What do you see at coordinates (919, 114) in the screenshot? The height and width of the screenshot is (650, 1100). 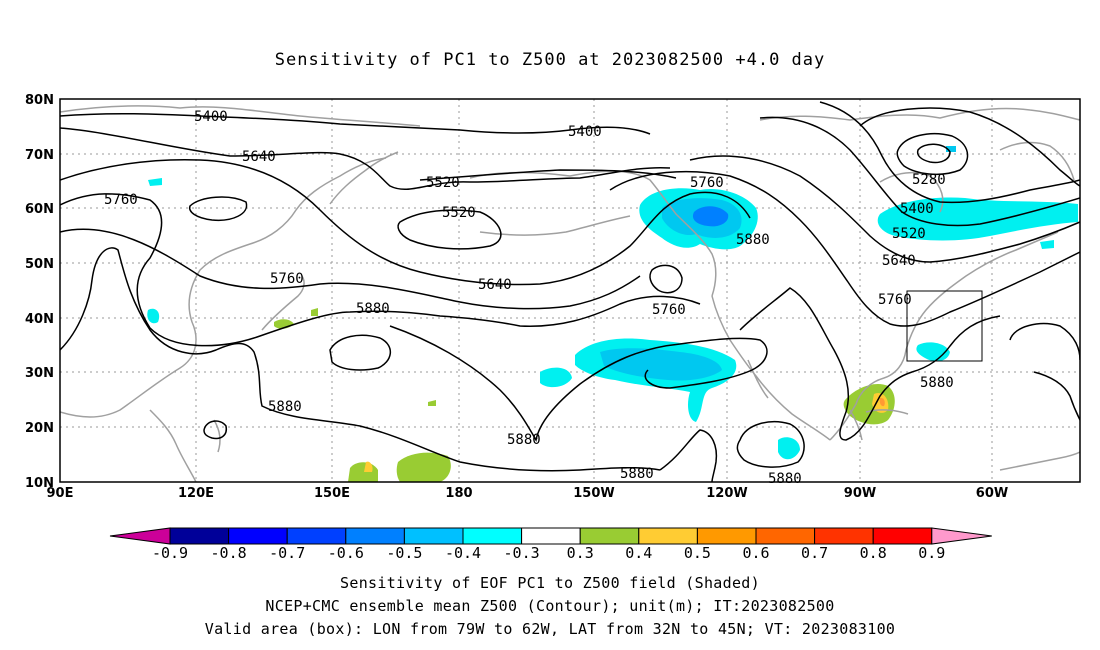 I see `coast-canada-arctic` at bounding box center [919, 114].